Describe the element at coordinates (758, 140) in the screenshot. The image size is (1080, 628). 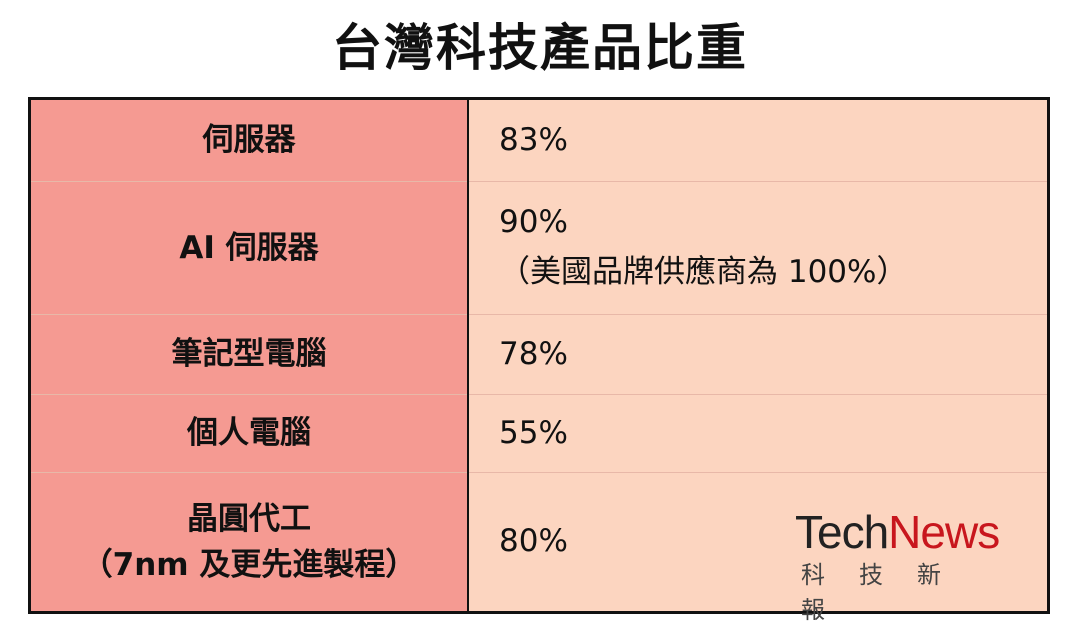
I see `row-value: 83%` at that location.